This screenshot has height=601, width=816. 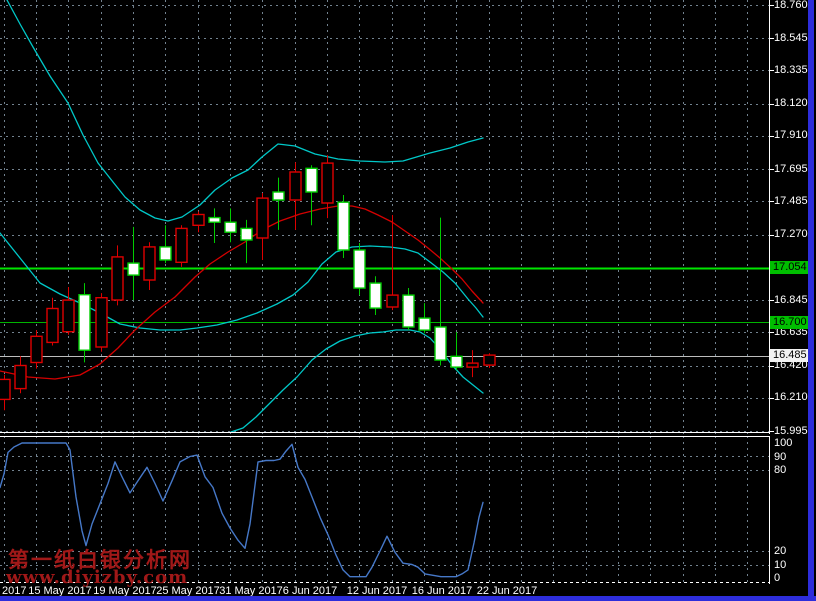 I want to click on date-tick-label: 31 May 2017, so click(x=251, y=591).